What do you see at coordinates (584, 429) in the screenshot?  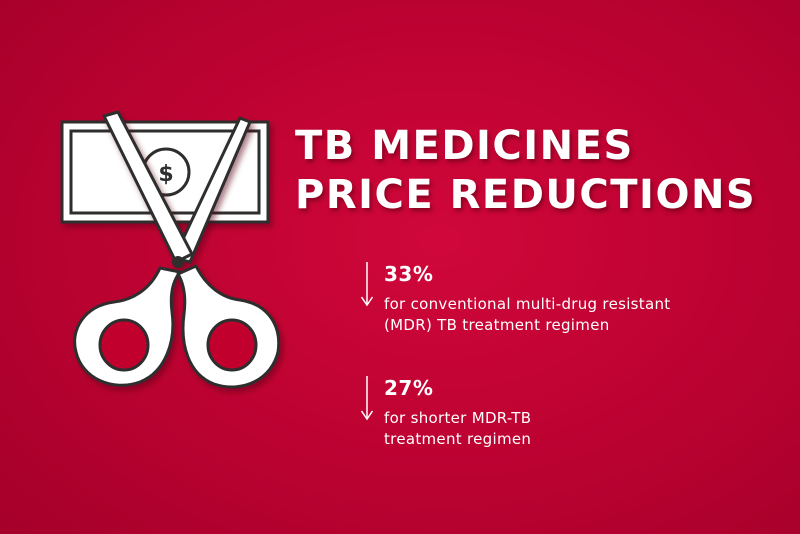 I see `stat-description: for shorter MDR-TB treatment regimen` at bounding box center [584, 429].